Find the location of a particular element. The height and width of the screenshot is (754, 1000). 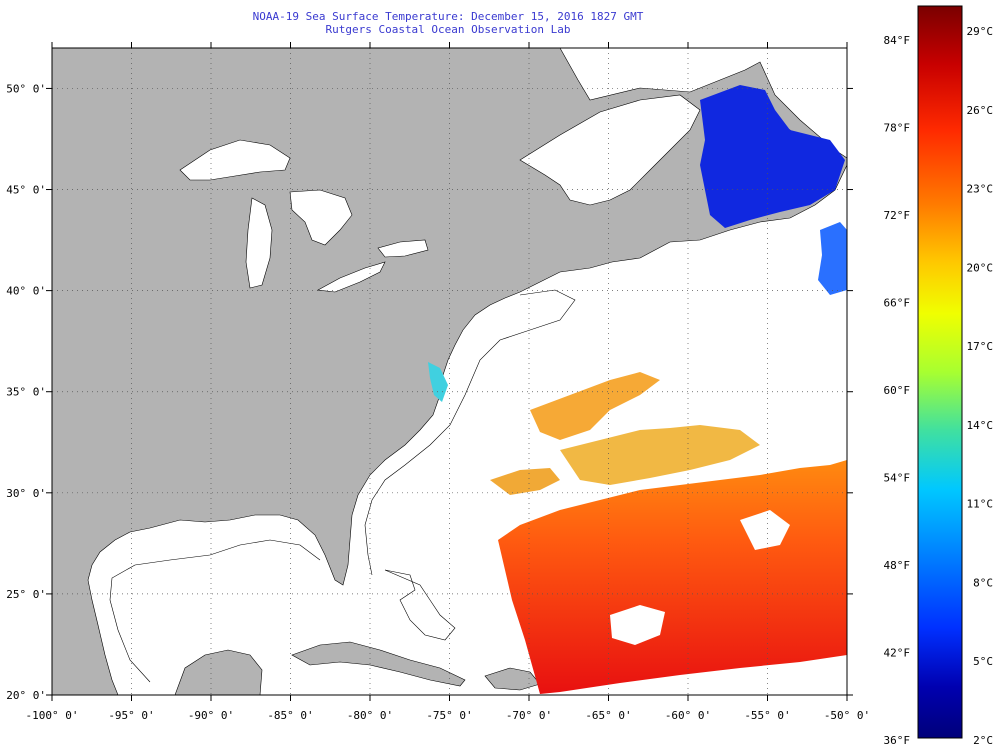

lat-tick-label: 20° 0' is located at coordinates (26, 695).